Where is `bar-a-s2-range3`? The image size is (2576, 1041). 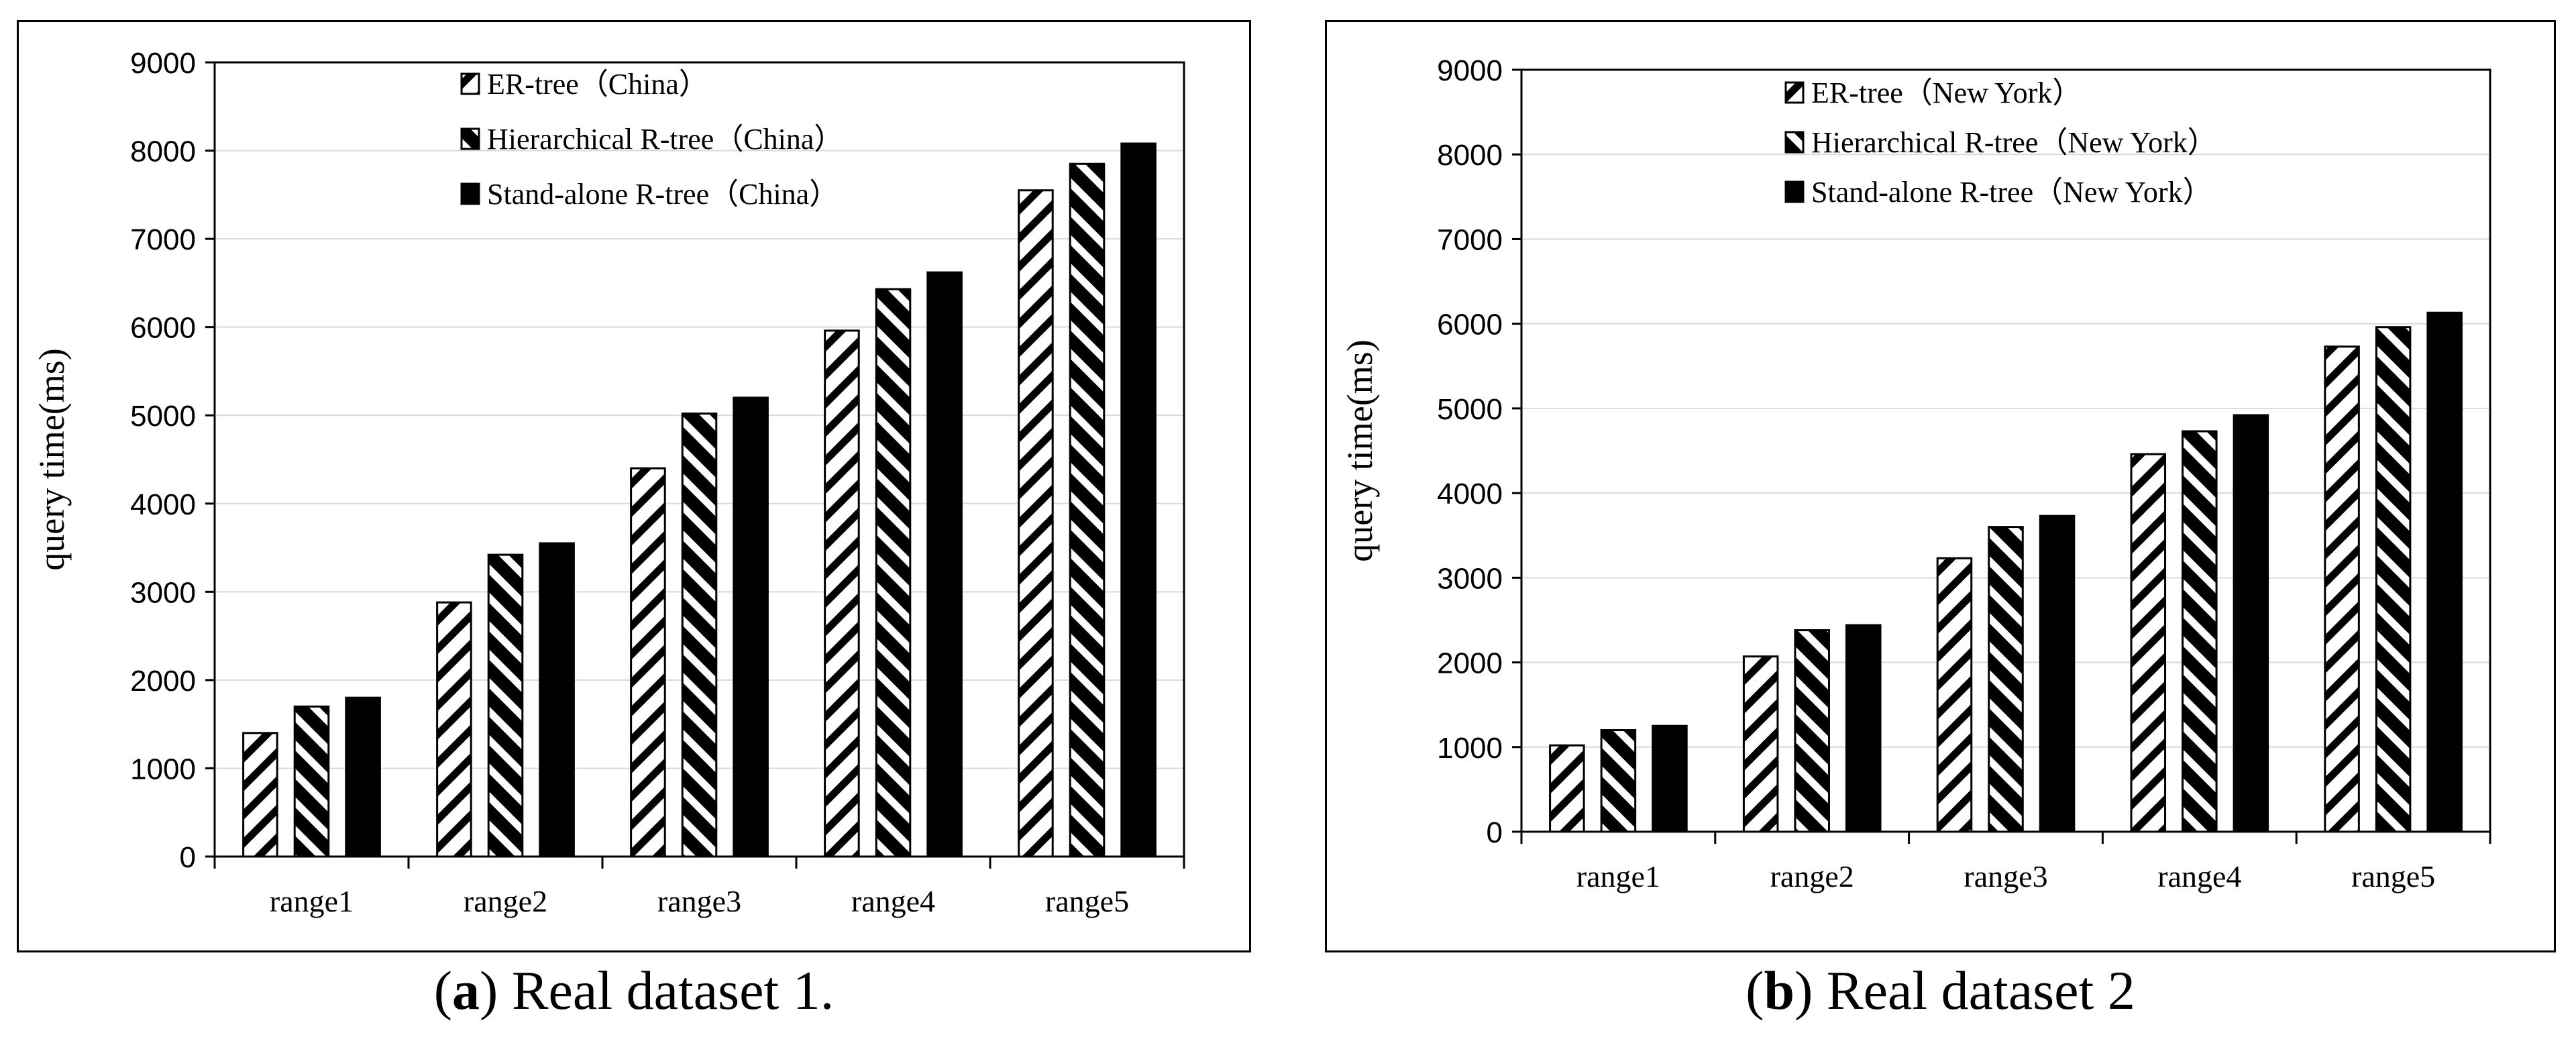 bar-a-s2-range3 is located at coordinates (699, 635).